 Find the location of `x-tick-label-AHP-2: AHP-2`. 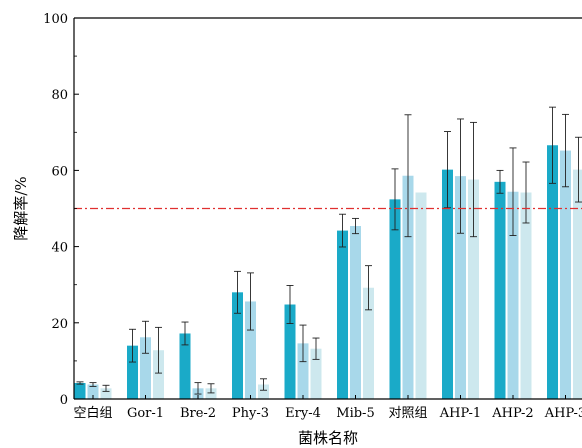

x-tick-label-AHP-2: AHP-2 is located at coordinates (512, 413).